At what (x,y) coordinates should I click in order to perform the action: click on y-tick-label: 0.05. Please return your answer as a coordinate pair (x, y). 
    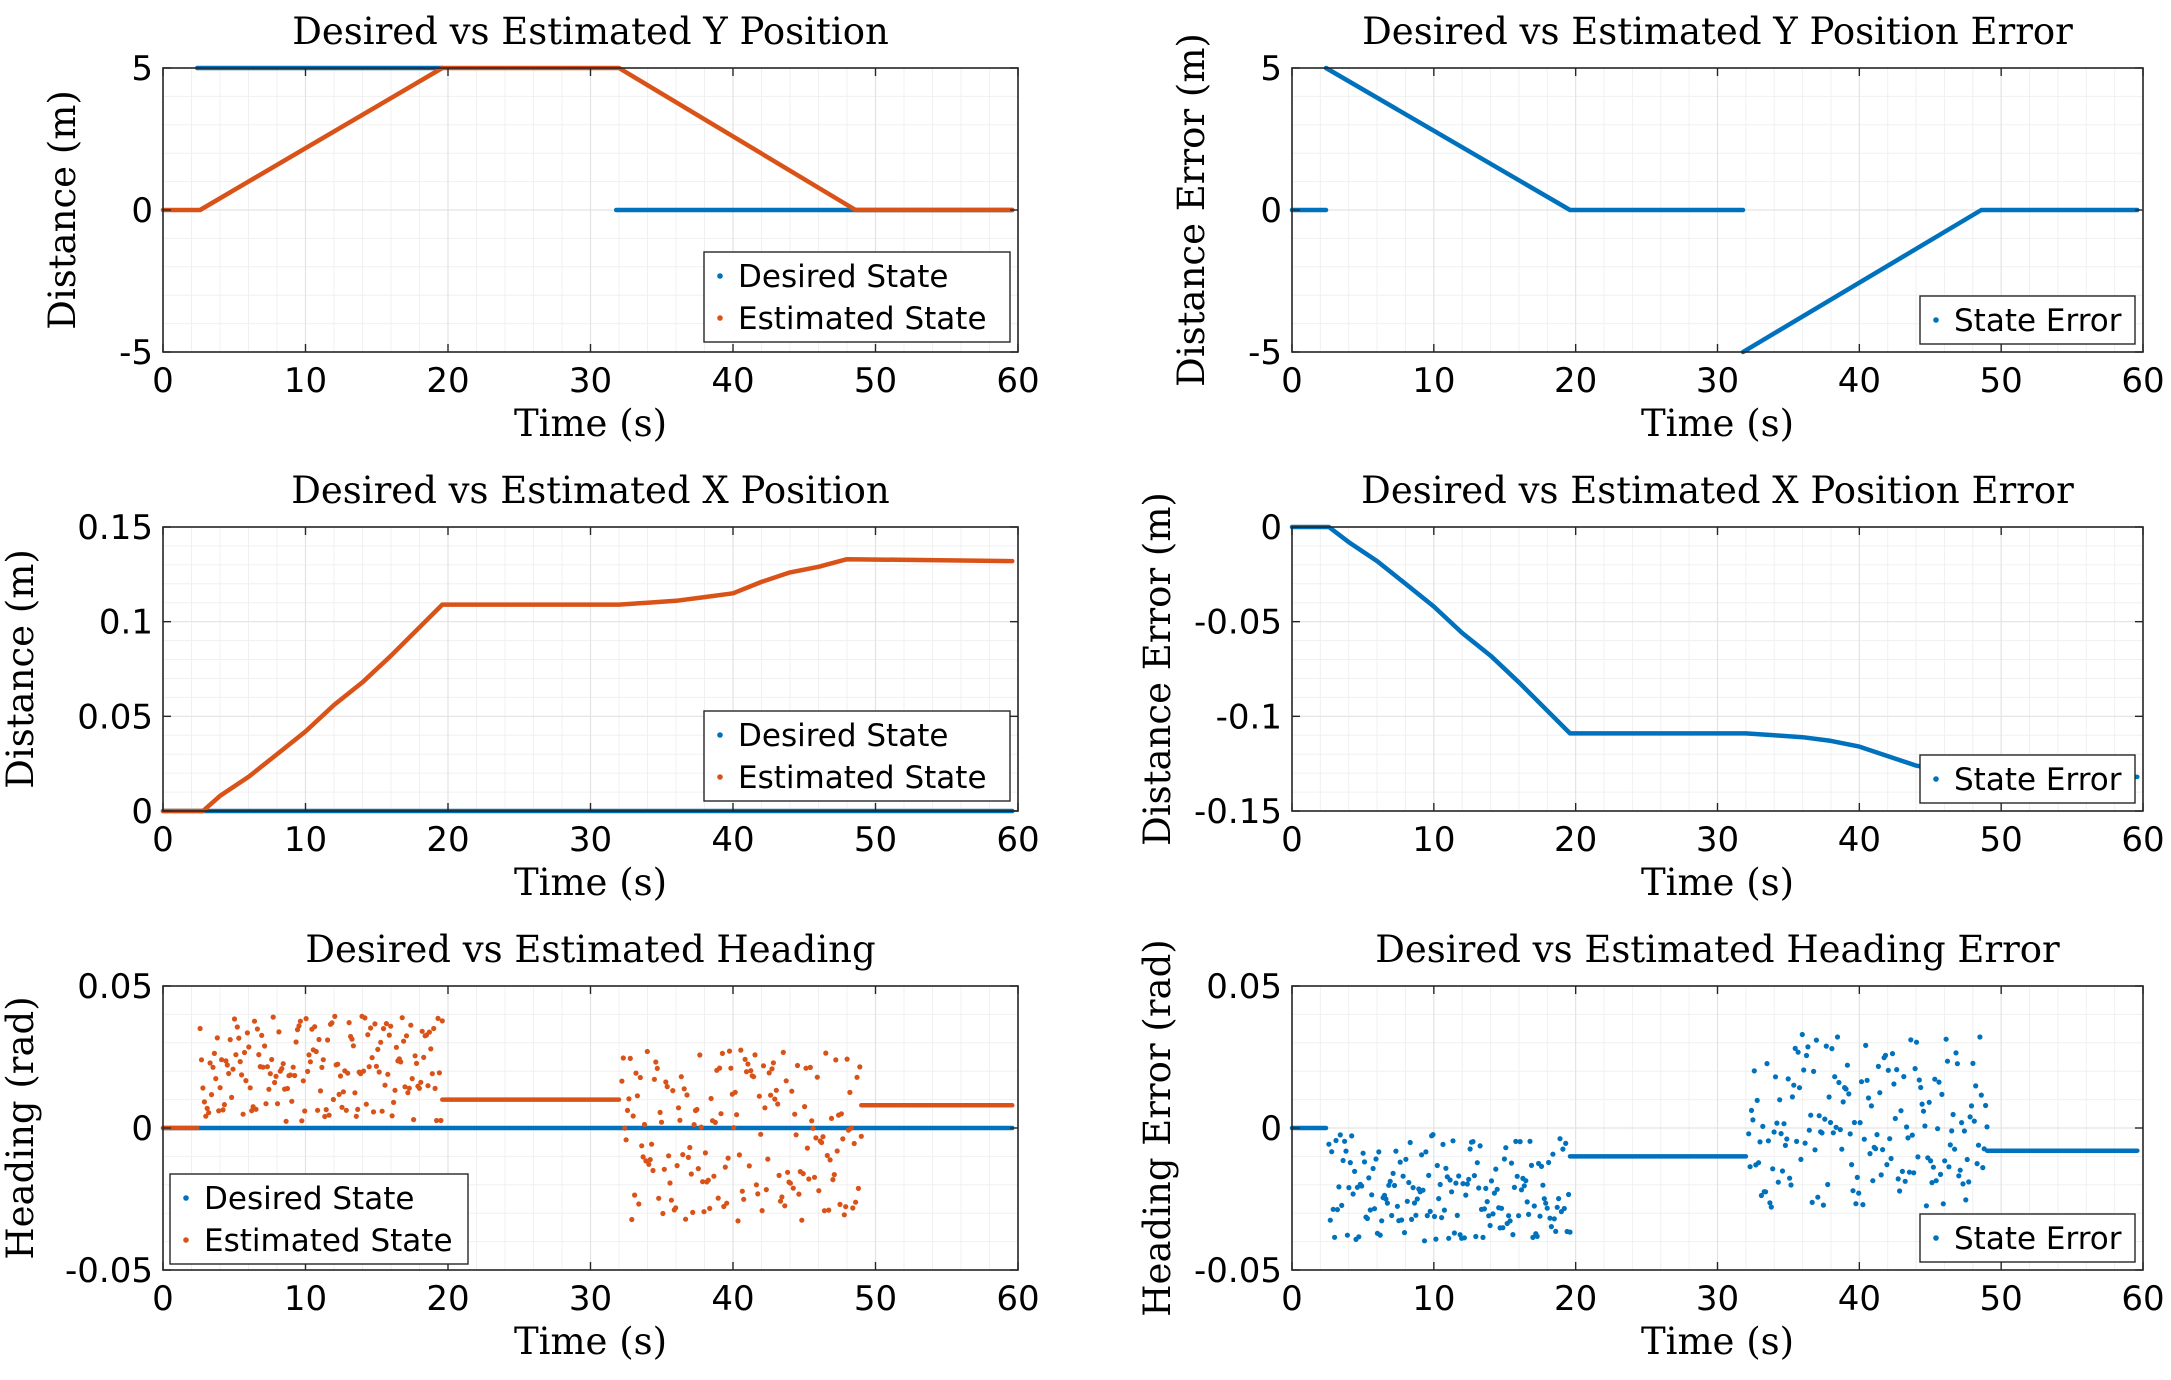
    Looking at the image, I should click on (1244, 987).